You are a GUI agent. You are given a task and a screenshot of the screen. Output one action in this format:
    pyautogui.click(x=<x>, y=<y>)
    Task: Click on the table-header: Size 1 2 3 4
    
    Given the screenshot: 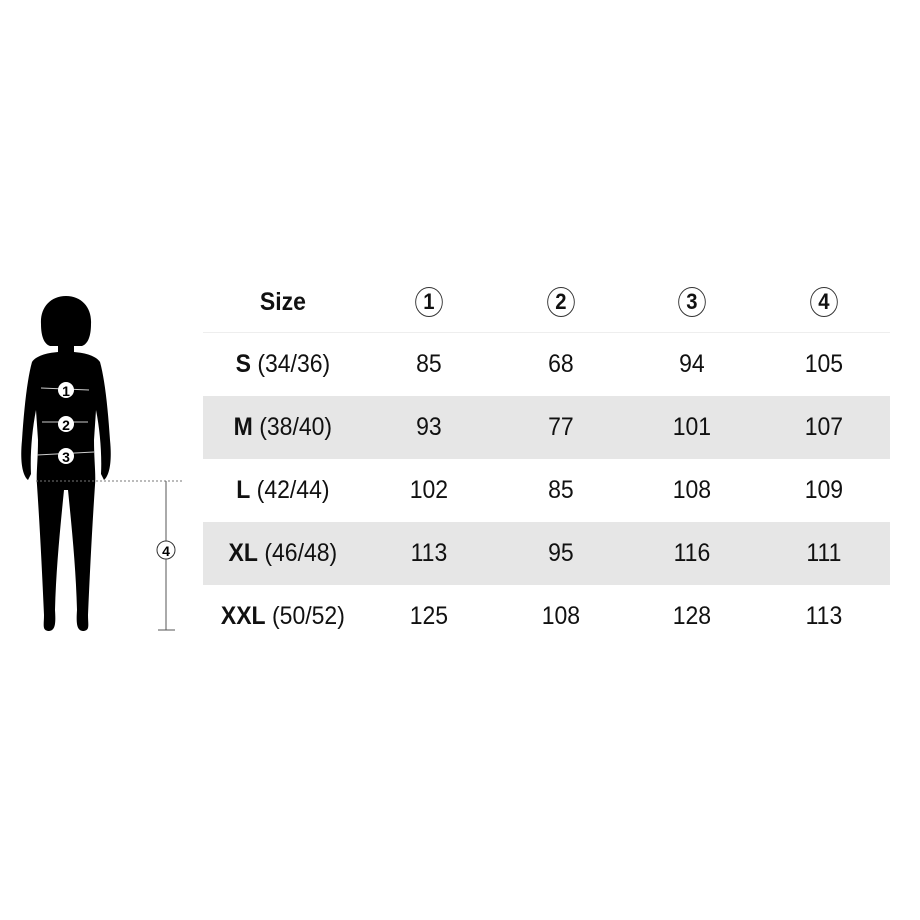 What is the action you would take?
    pyautogui.click(x=546, y=302)
    